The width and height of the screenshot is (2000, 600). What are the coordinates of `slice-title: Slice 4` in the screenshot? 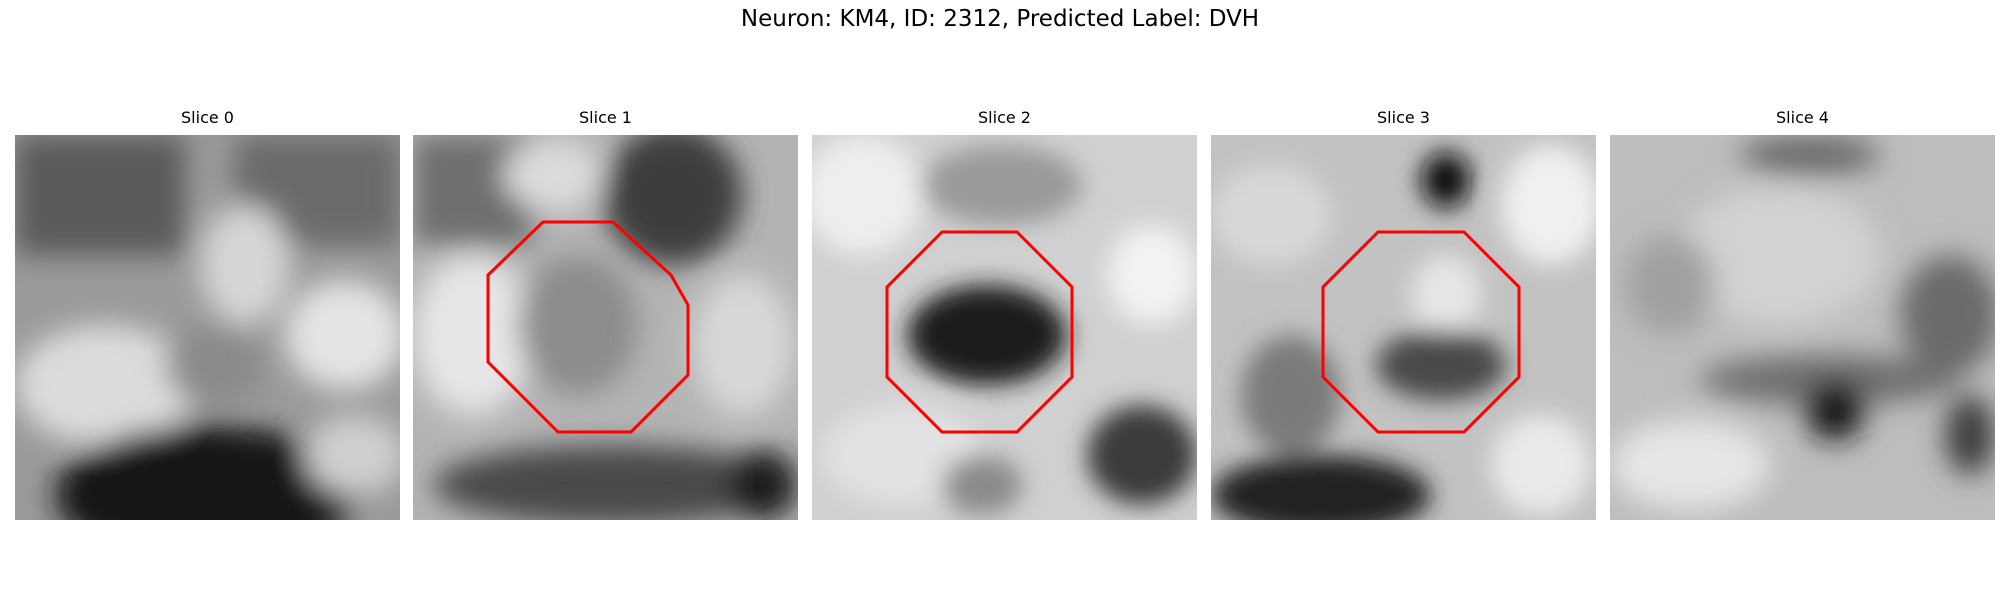 It's located at (1802, 117).